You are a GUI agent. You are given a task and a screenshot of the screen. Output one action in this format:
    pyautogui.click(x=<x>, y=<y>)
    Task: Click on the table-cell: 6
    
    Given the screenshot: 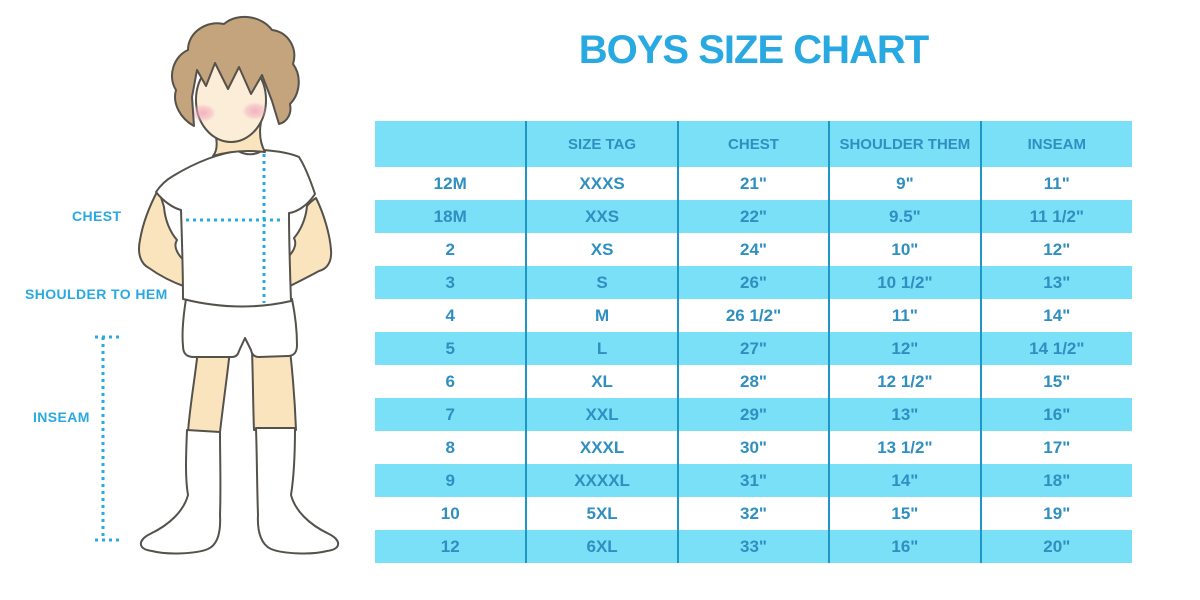 What is the action you would take?
    pyautogui.click(x=451, y=381)
    